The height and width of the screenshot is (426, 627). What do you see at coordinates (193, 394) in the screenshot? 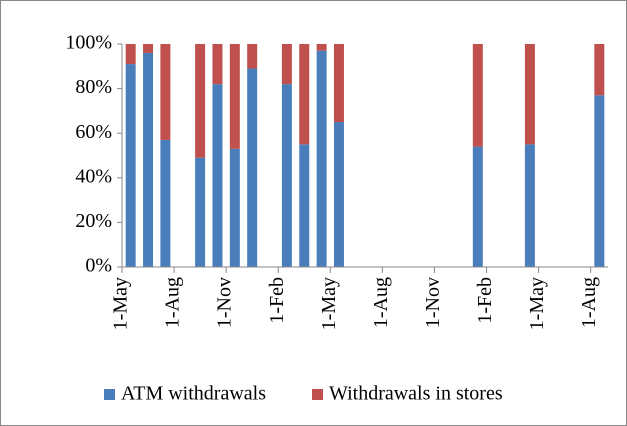
I see `legend-label: ATM withdrawals` at bounding box center [193, 394].